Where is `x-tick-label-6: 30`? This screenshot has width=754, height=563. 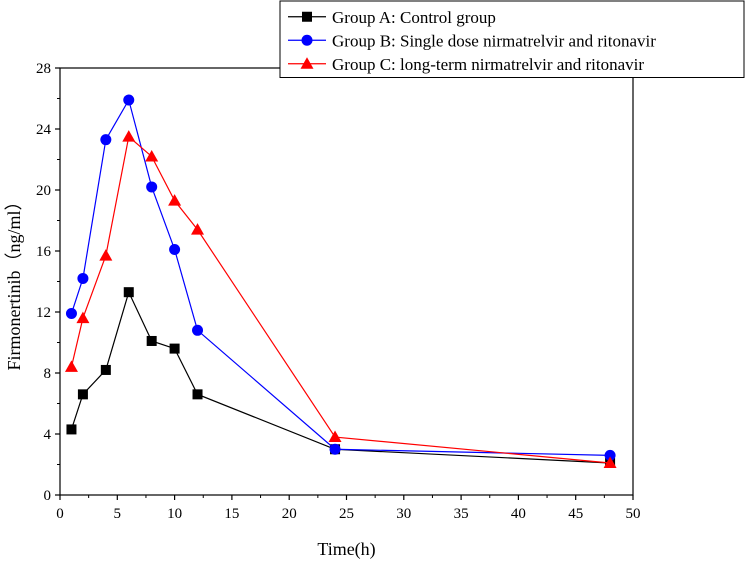 x-tick-label-6: 30 is located at coordinates (403, 514).